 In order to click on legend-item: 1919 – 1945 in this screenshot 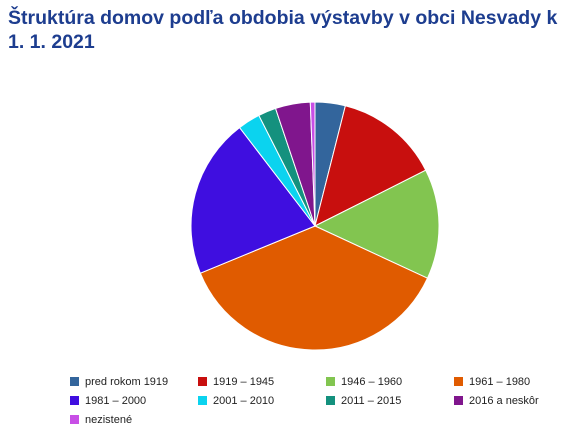, I will do `click(262, 381)`.